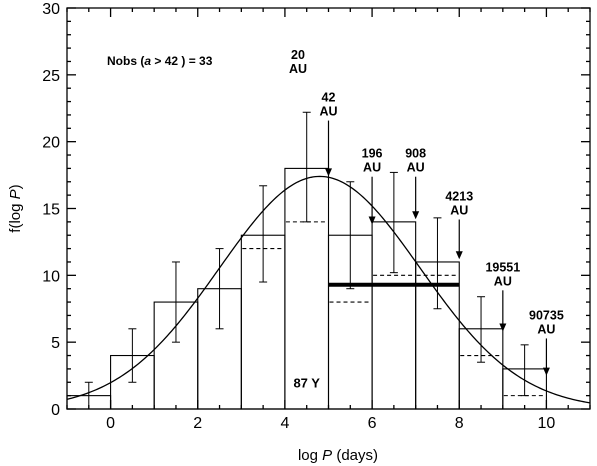 This screenshot has height=466, width=597. I want to click on x-tick-label: 6, so click(372, 423).